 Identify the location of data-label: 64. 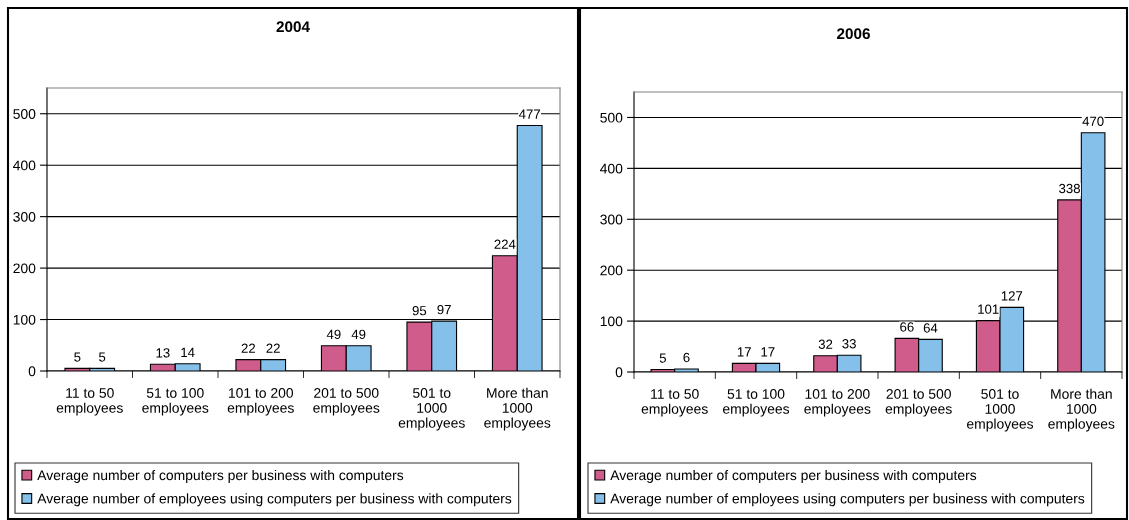
(930, 328).